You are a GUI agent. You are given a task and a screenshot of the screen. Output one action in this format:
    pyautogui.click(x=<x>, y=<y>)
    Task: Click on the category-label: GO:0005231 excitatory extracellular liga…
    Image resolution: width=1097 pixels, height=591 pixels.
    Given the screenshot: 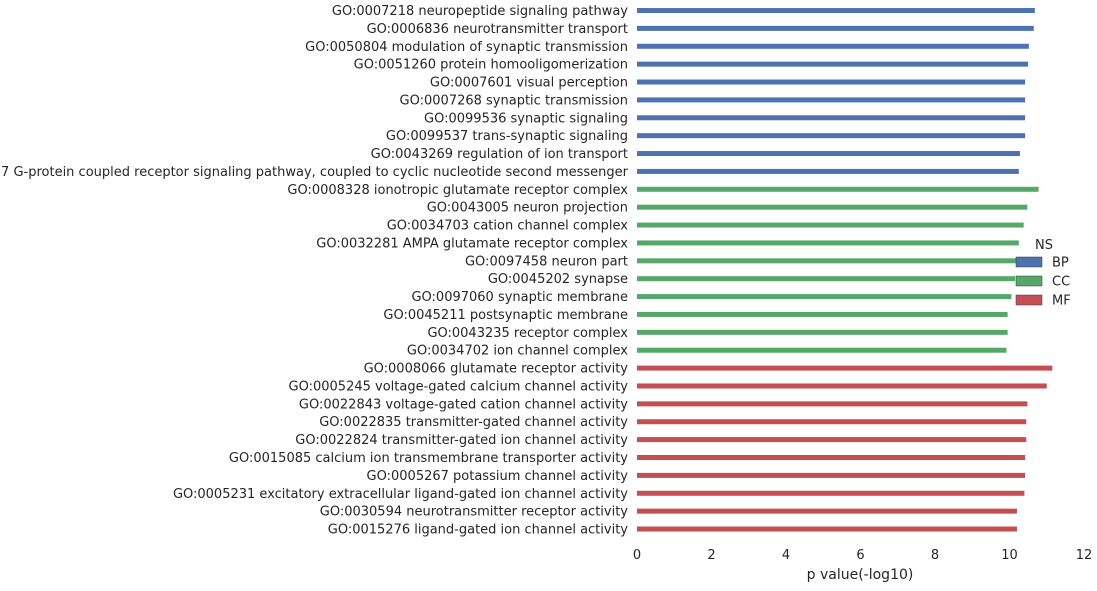 What is the action you would take?
    pyautogui.click(x=400, y=494)
    